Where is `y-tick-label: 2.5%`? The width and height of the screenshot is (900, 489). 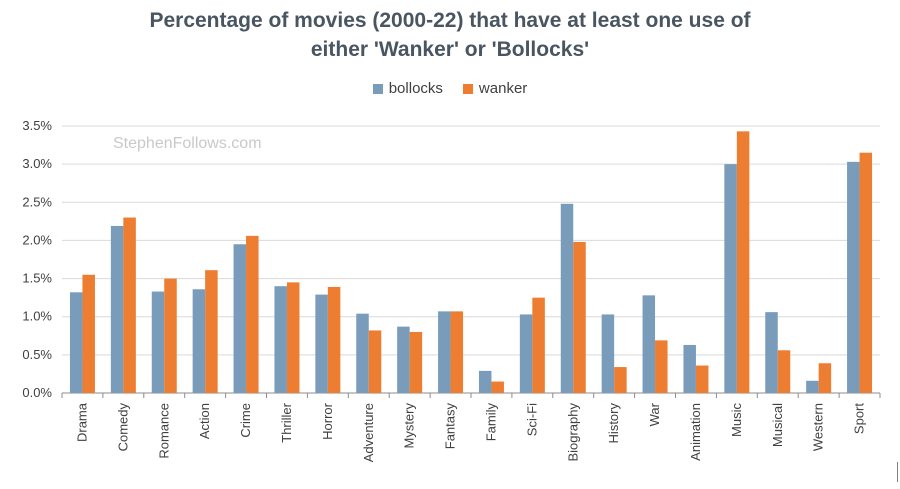
y-tick-label: 2.5% is located at coordinates (37, 201).